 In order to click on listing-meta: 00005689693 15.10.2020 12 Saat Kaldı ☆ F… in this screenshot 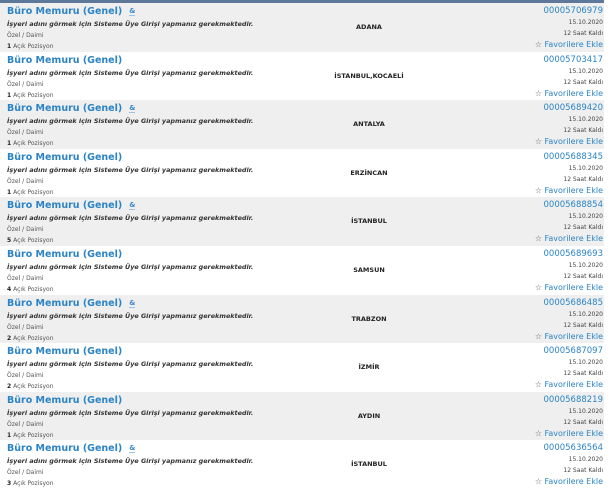, I will do `click(569, 271)`.